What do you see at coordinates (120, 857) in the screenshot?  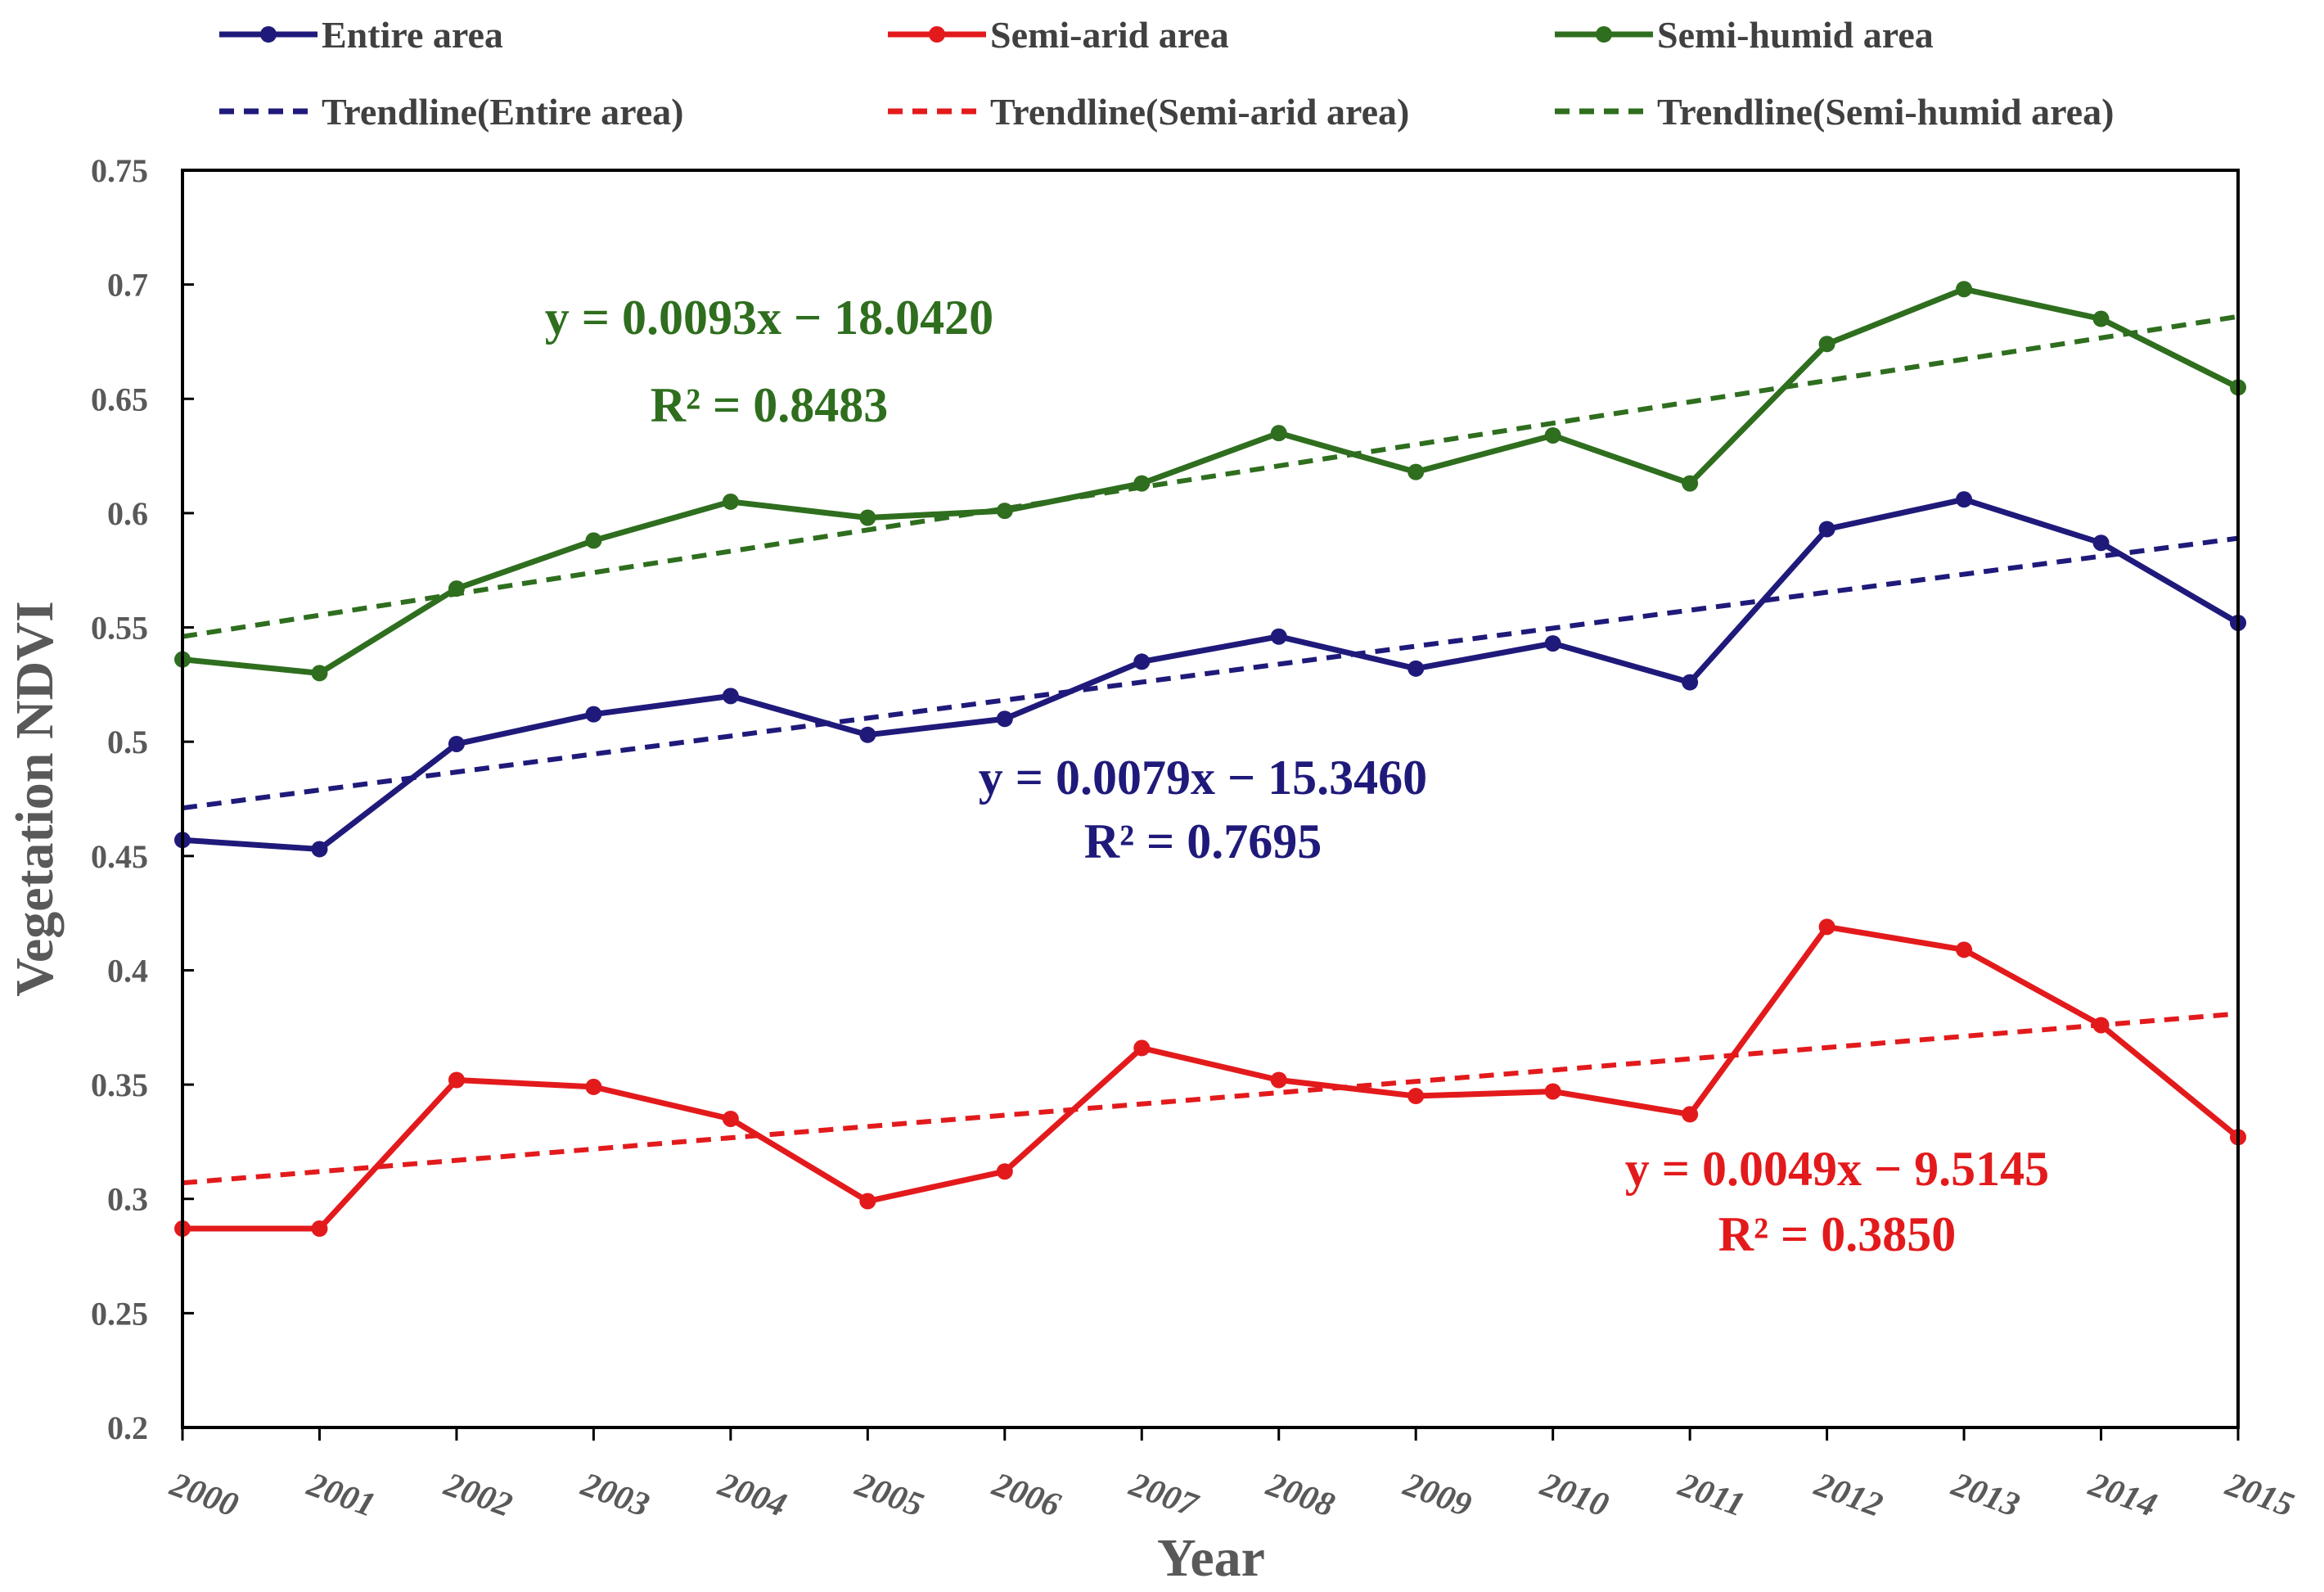 I see `y-tick-label: 0.45` at bounding box center [120, 857].